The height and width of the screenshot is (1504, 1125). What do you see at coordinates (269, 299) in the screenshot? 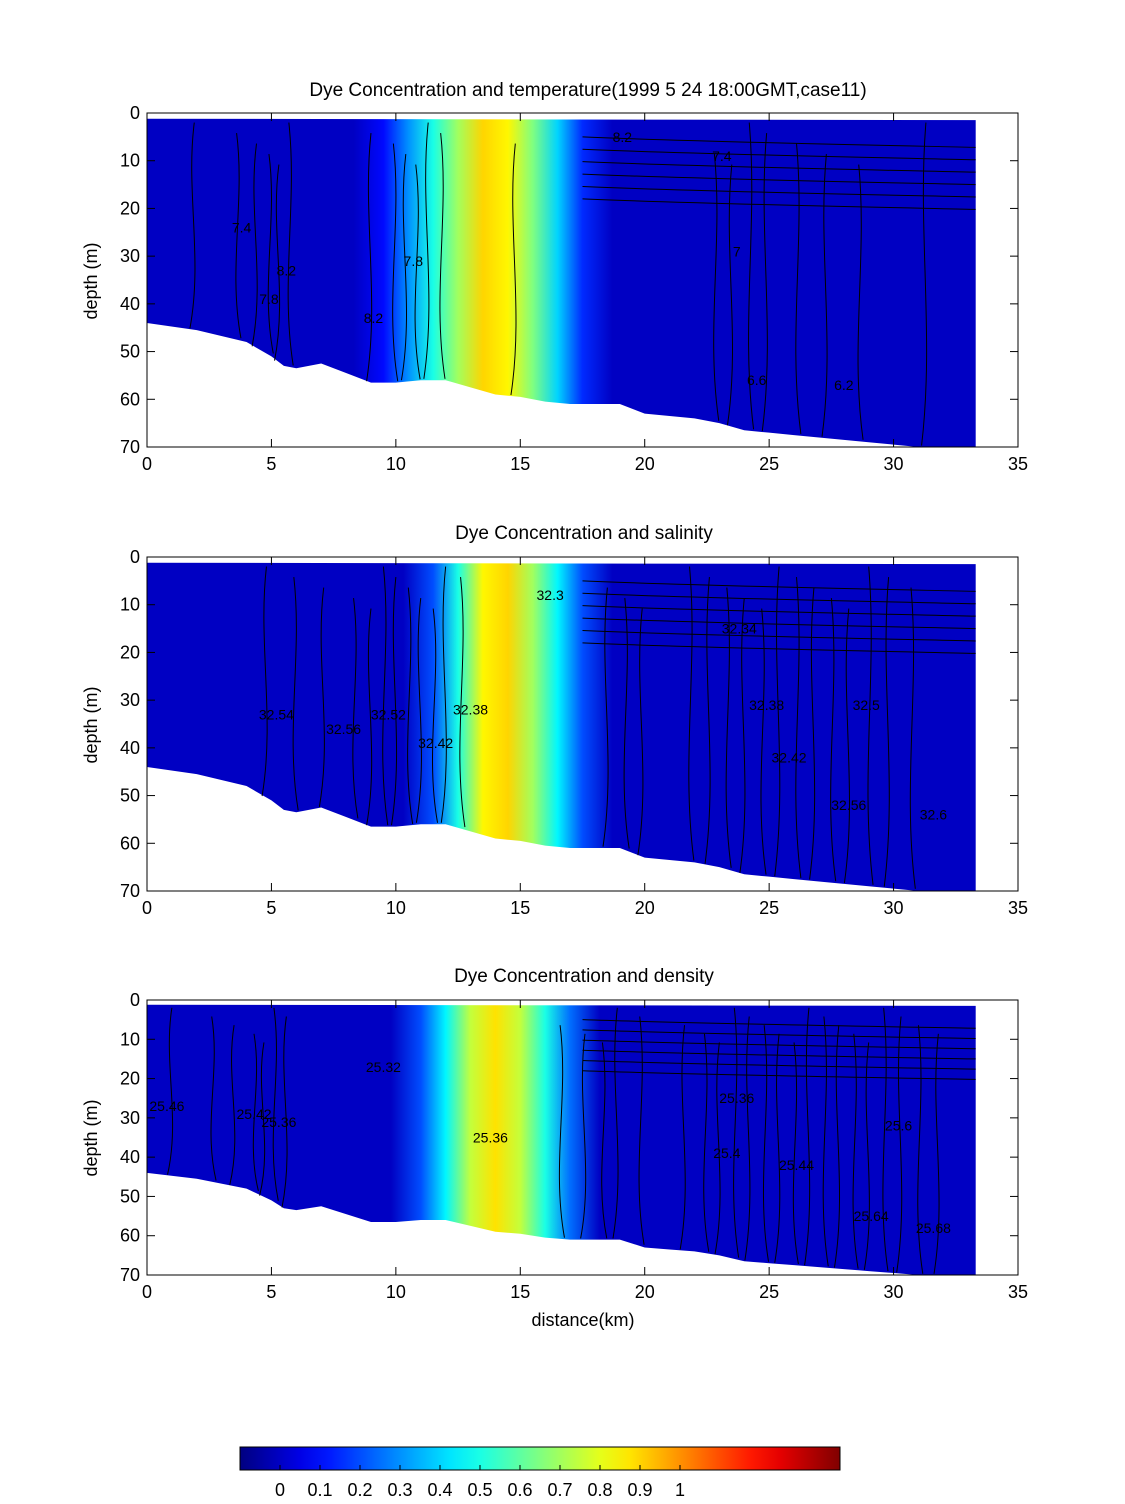
I see `contour-label: 7.8` at bounding box center [269, 299].